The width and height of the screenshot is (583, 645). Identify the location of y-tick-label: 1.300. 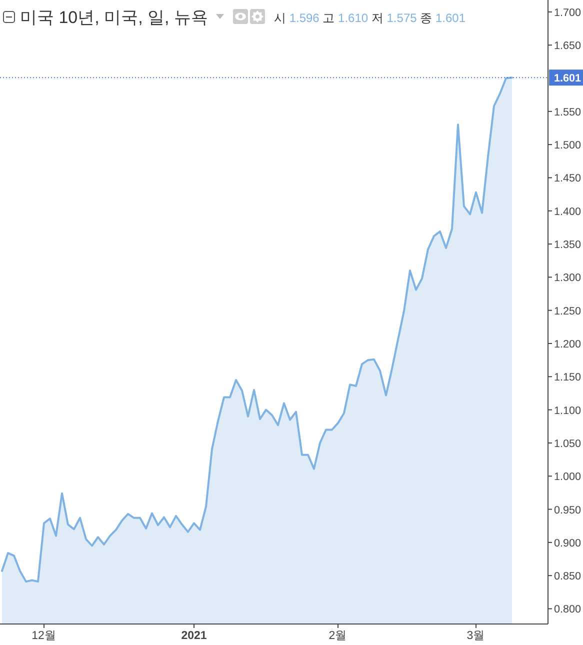
(568, 278).